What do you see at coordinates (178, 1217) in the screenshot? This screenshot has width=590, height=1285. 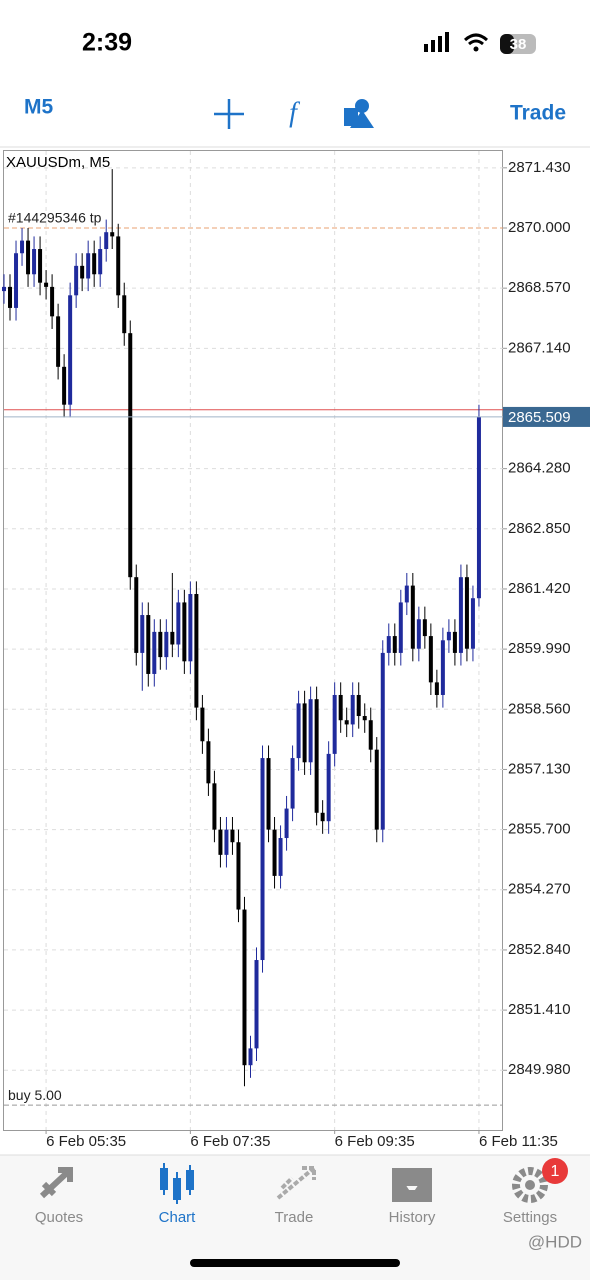 I see `tab-label: Chart` at bounding box center [178, 1217].